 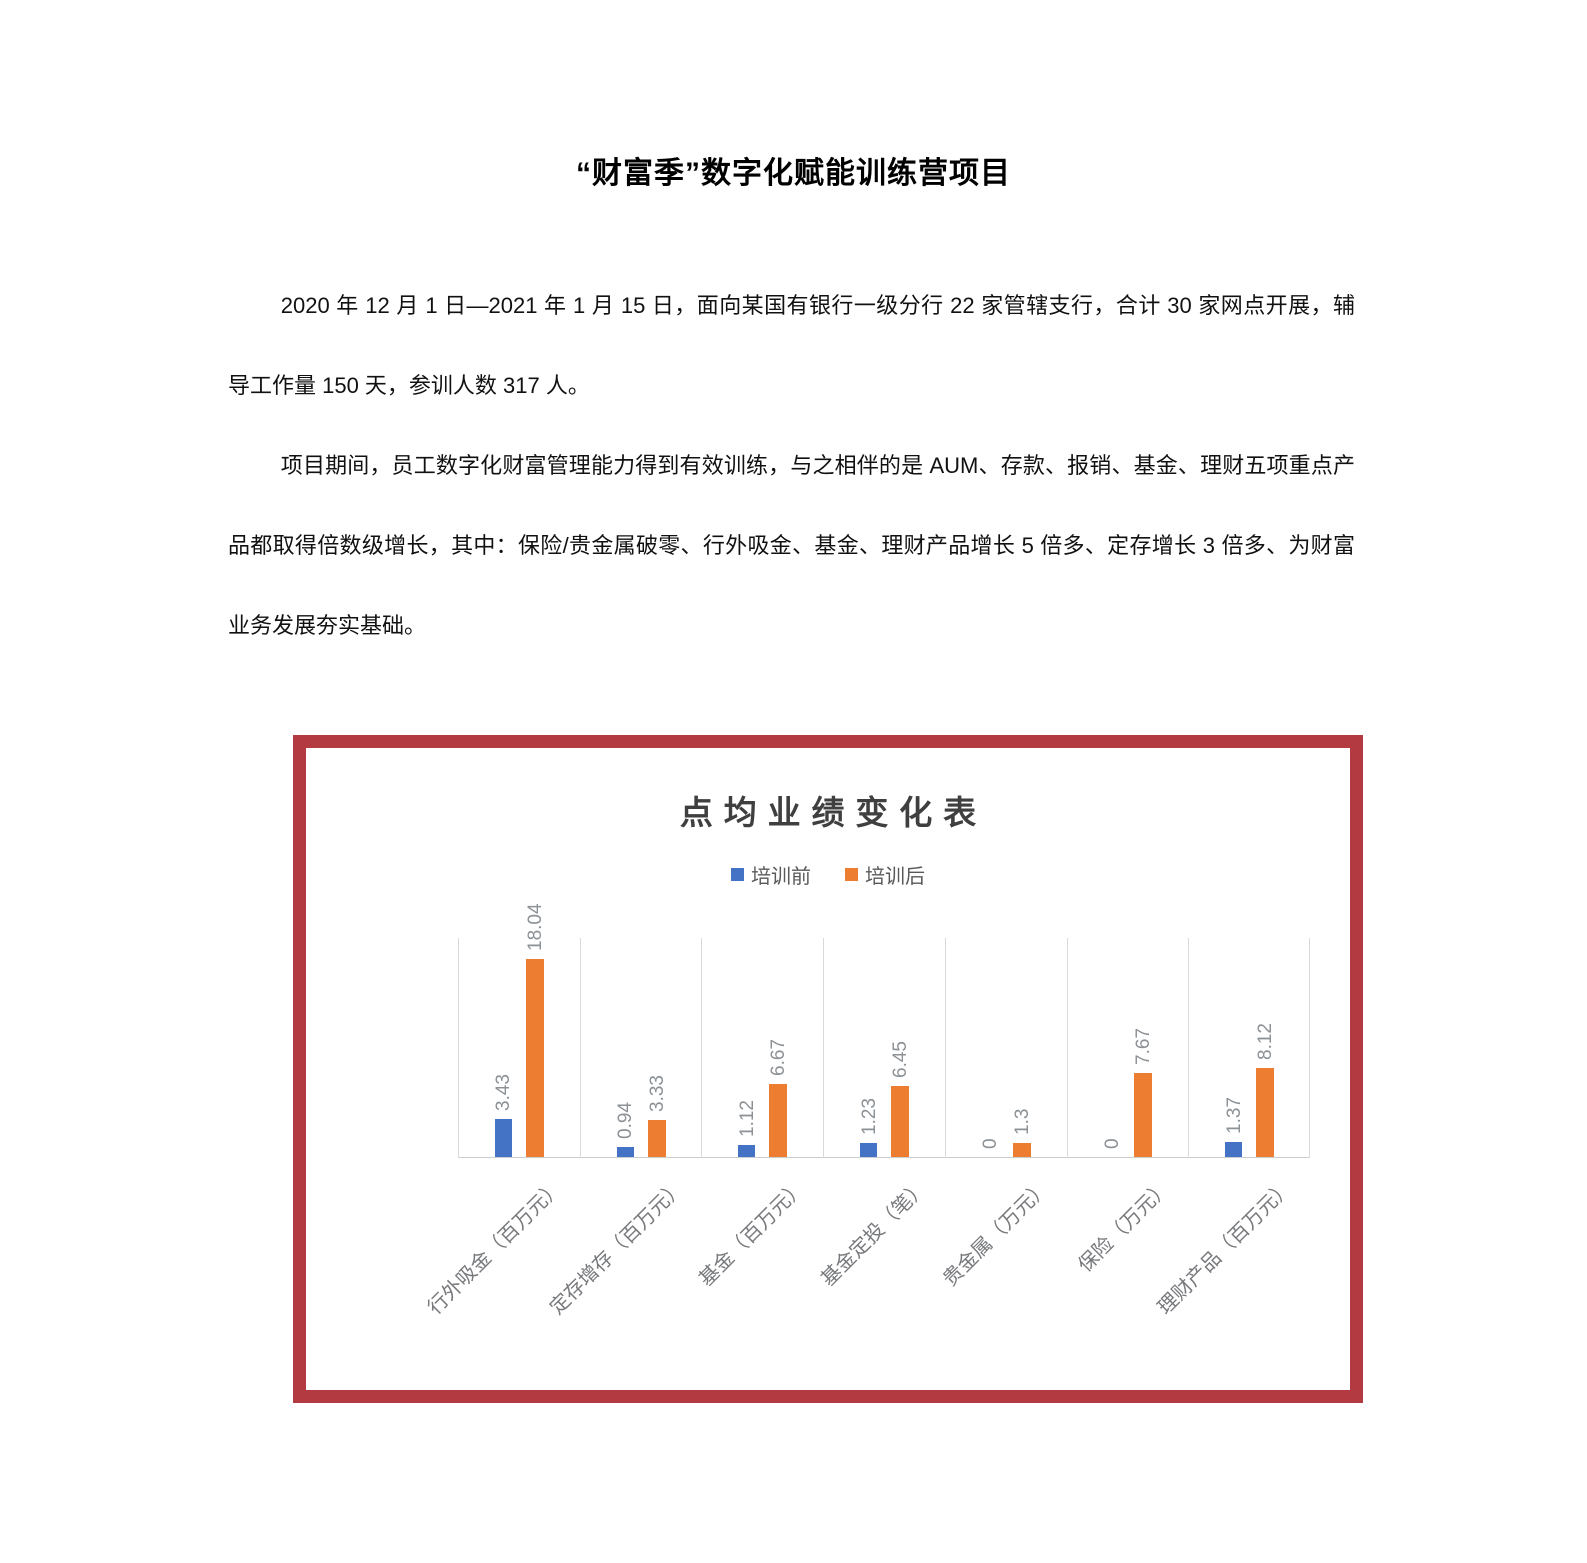 What do you see at coordinates (869, 1117) in the screenshot?
I see `bar-value-label: 1.23` at bounding box center [869, 1117].